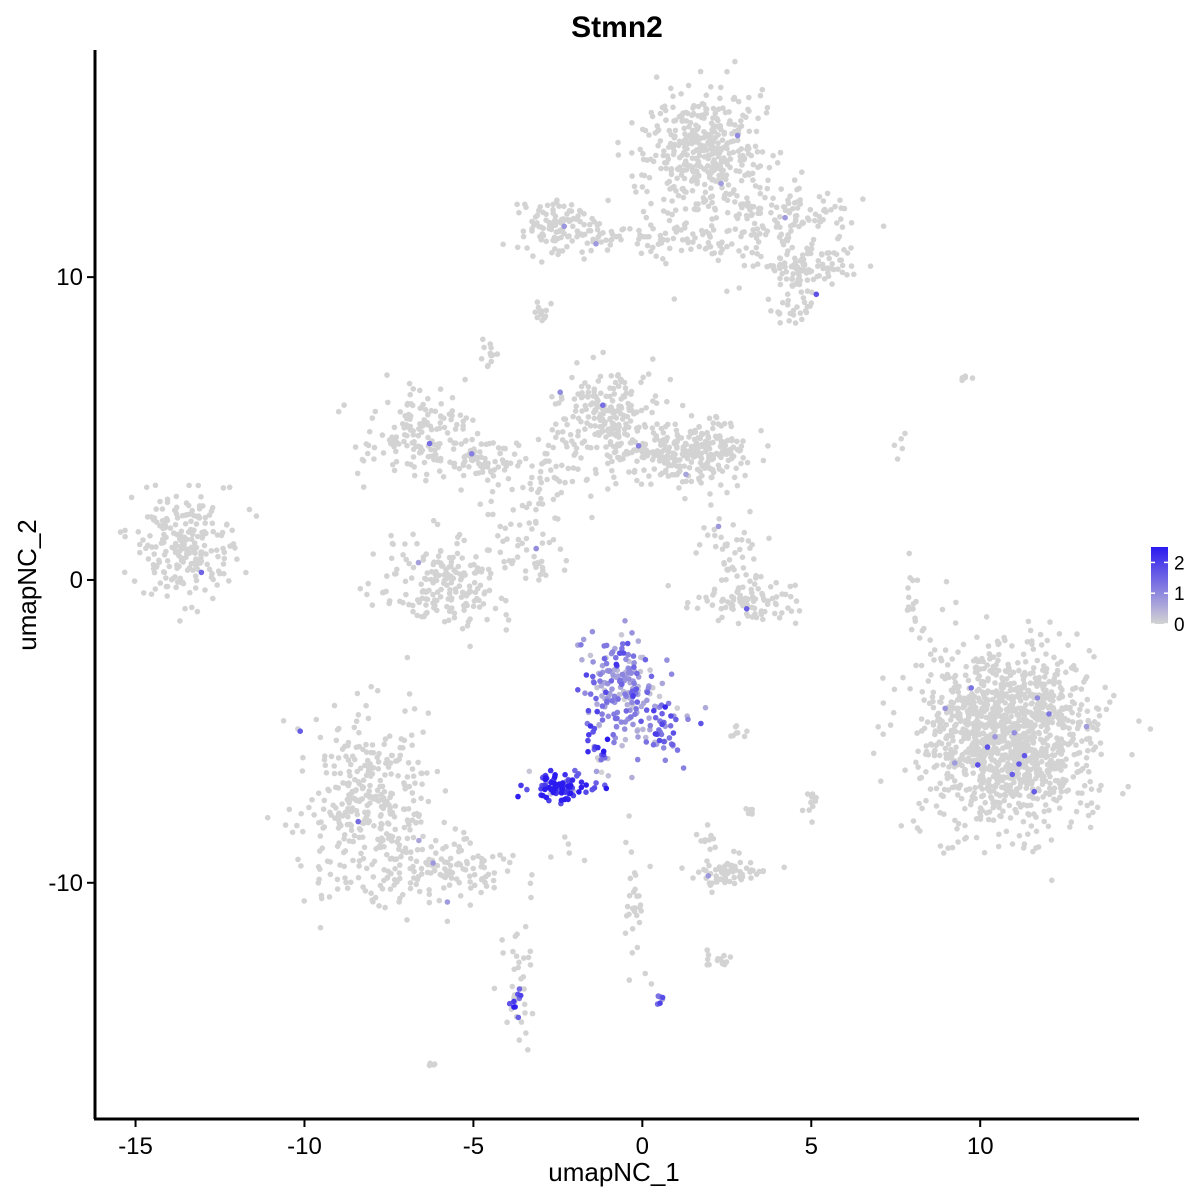  What do you see at coordinates (1179, 563) in the screenshot?
I see `legend-tick-label: 2` at bounding box center [1179, 563].